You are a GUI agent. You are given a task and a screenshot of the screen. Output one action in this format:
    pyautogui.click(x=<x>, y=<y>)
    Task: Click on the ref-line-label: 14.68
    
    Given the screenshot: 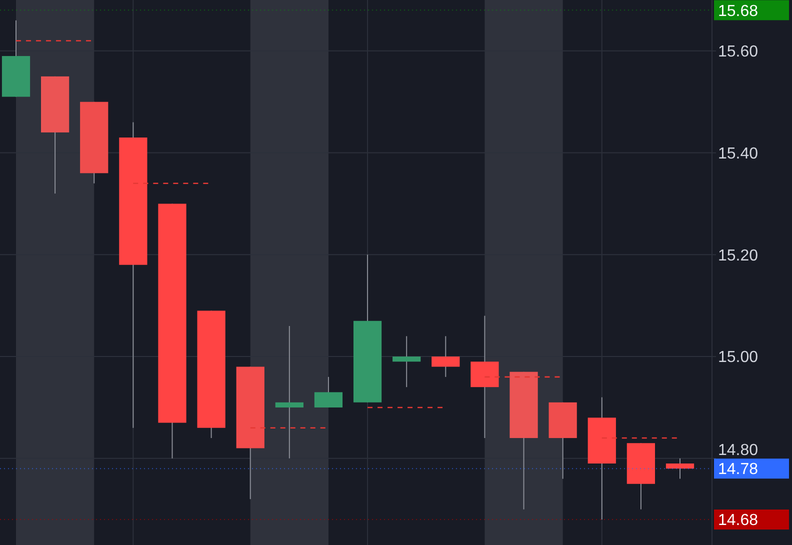 What is the action you would take?
    pyautogui.click(x=738, y=521)
    